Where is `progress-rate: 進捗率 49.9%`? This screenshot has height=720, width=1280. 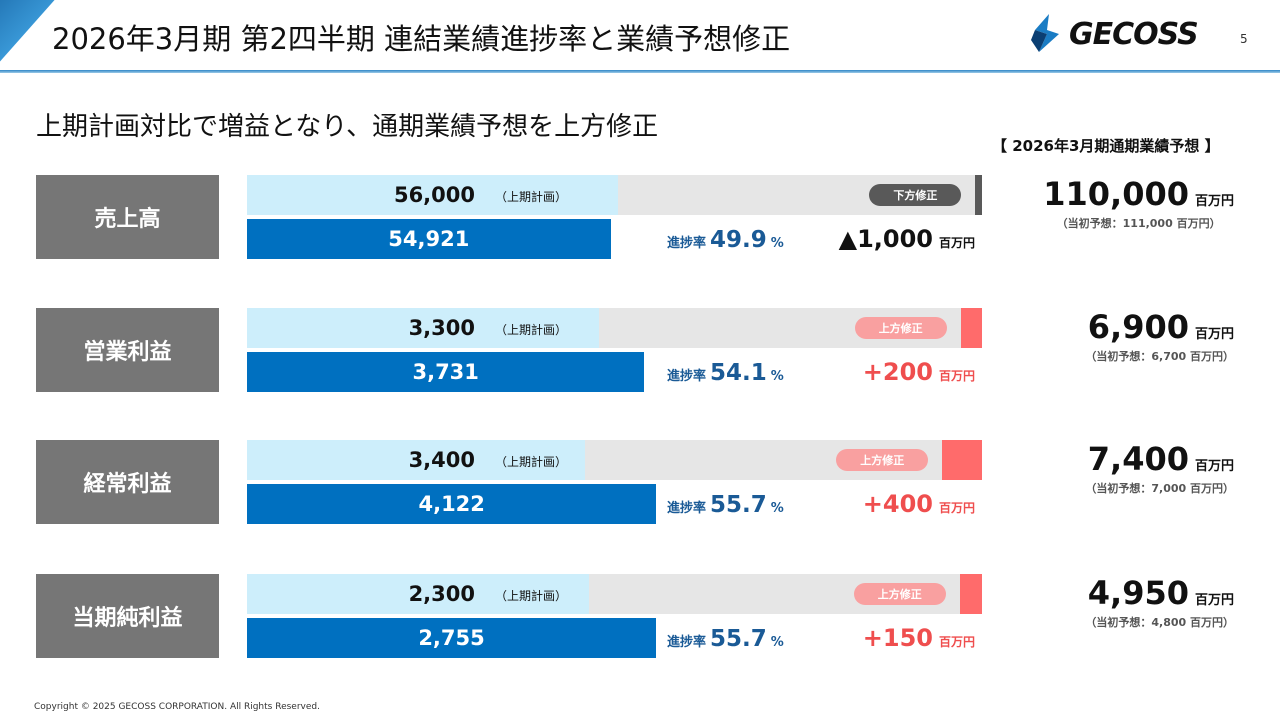
progress-rate: 進捗率 49.9% is located at coordinates (725, 240).